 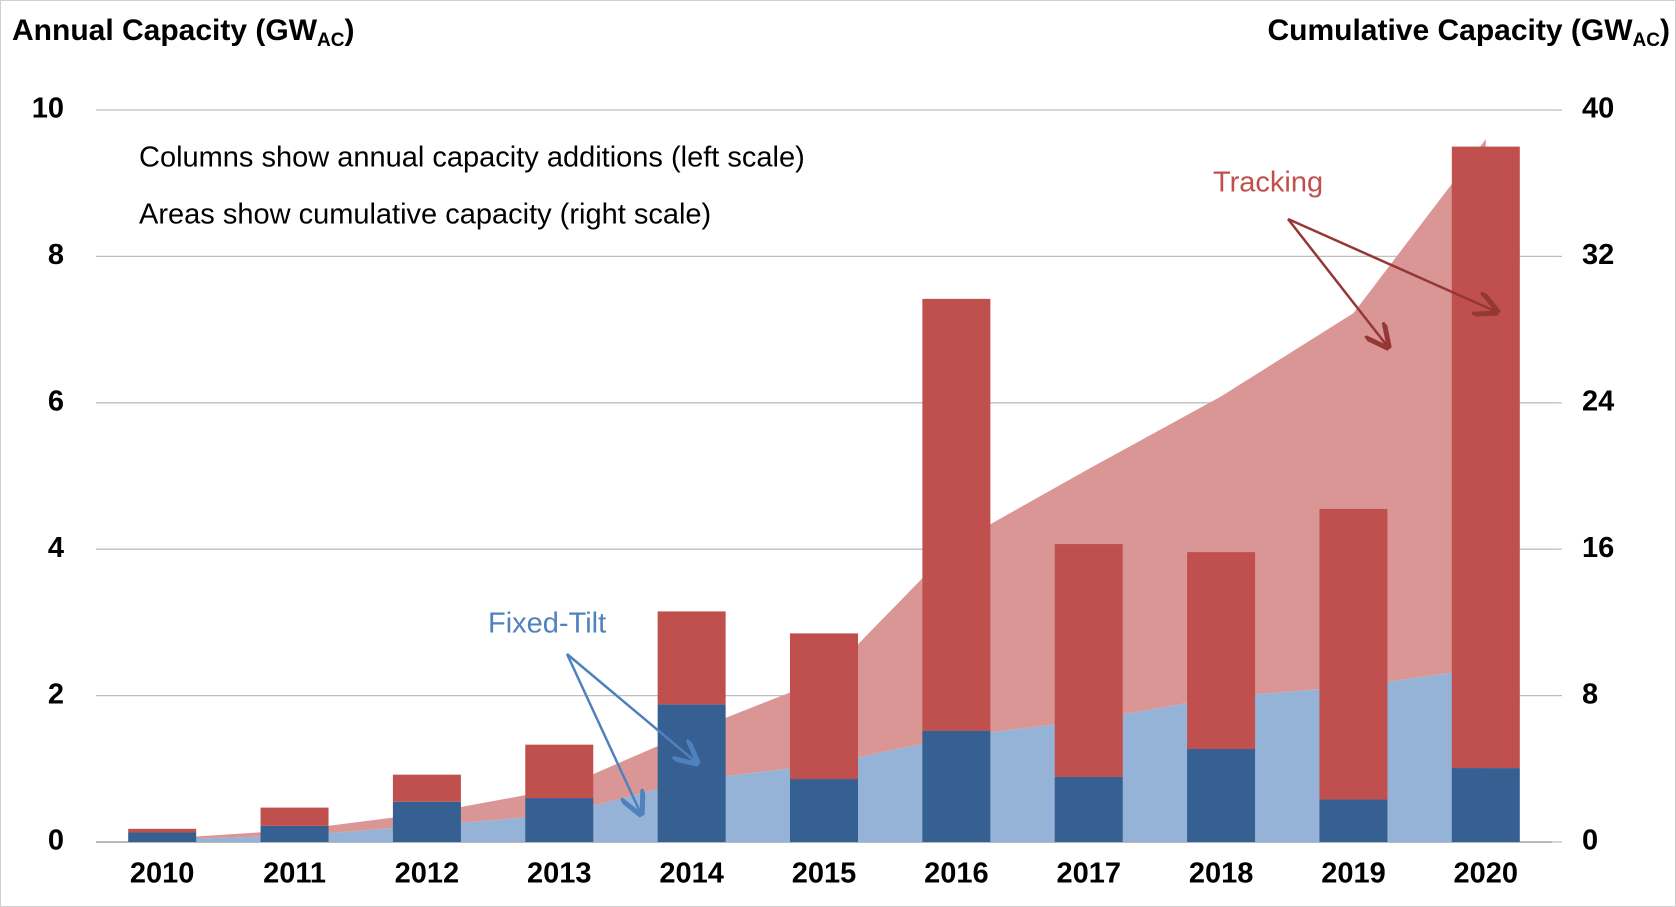 What do you see at coordinates (427, 874) in the screenshot?
I see `x-tick-label: 2012` at bounding box center [427, 874].